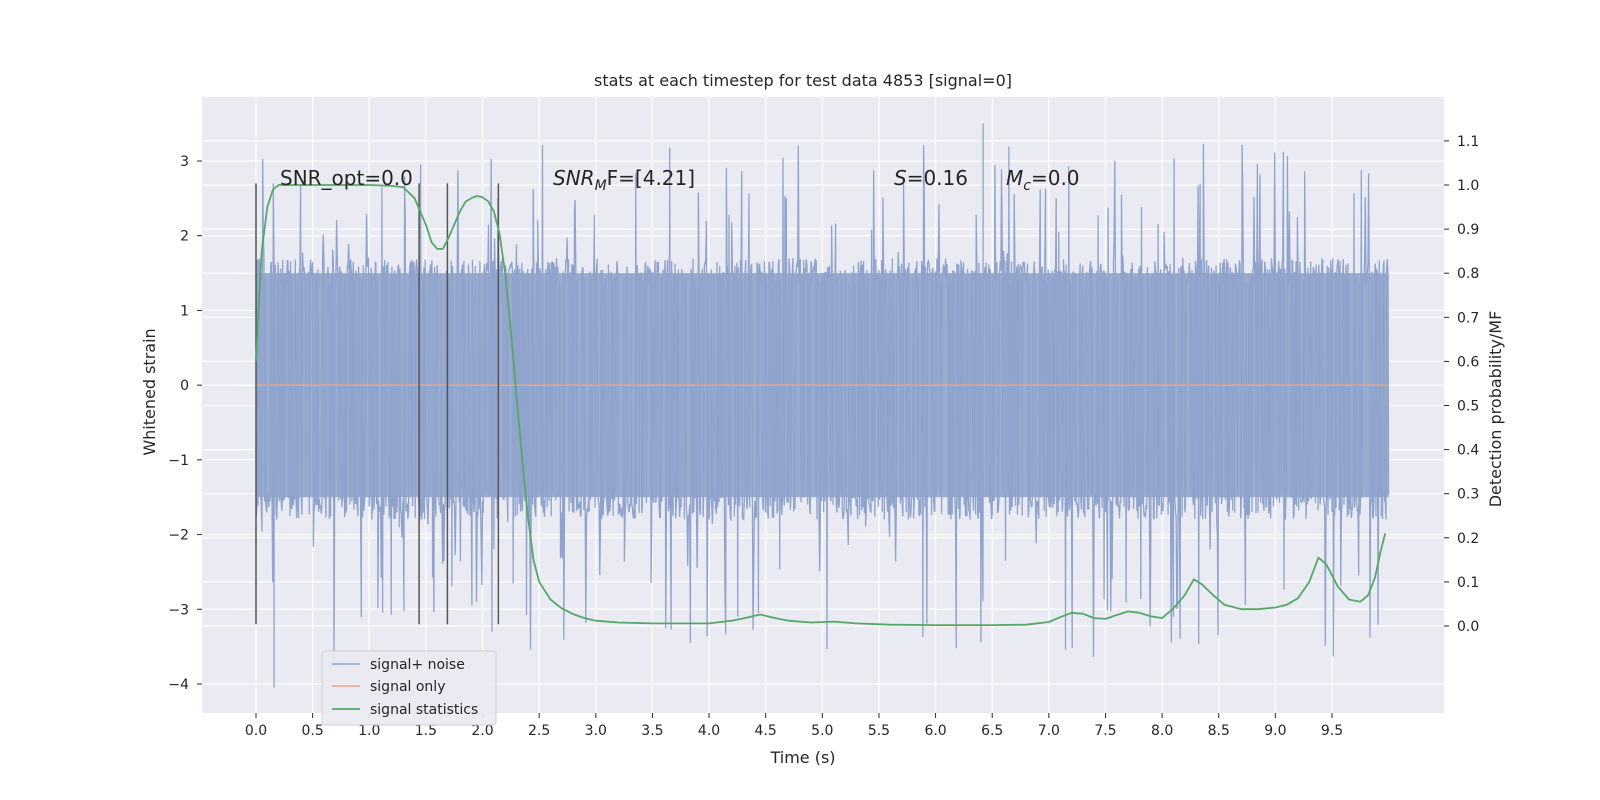 This screenshot has height=800, width=1600. What do you see at coordinates (992, 731) in the screenshot?
I see `x-tick-label: 6.5` at bounding box center [992, 731].